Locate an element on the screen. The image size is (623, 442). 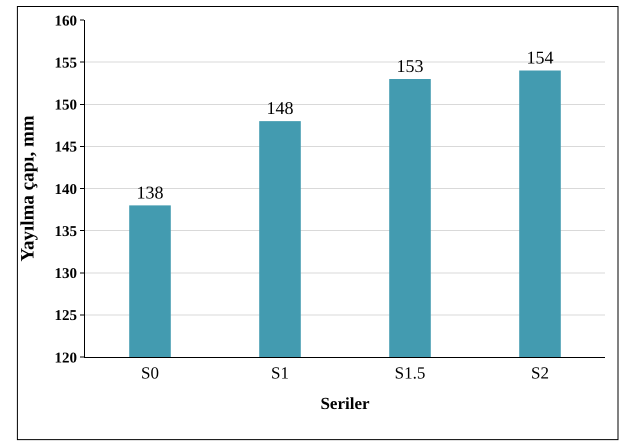
y-tick-label: 125 is located at coordinates (65, 316).